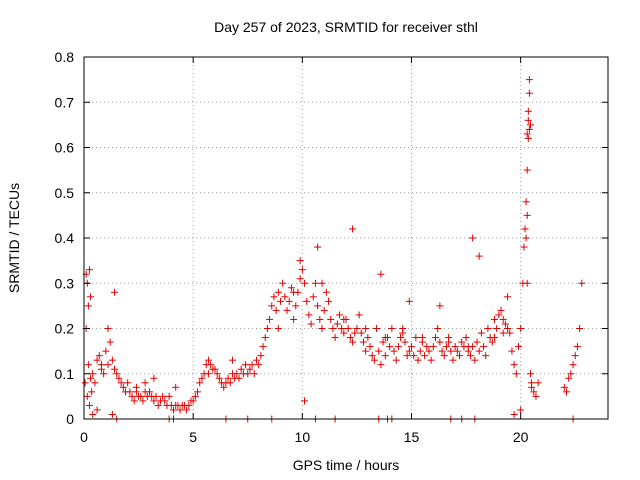 This screenshot has height=480, width=640. Describe the element at coordinates (303, 437) in the screenshot. I see `x-tick-label: 10` at that location.